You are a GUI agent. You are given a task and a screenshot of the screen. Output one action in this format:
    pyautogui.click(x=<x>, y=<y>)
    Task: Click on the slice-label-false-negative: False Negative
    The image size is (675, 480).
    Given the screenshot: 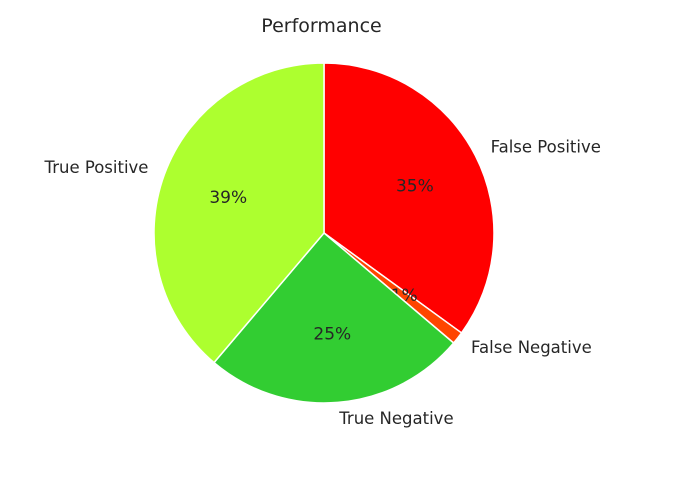 What is the action you would take?
    pyautogui.click(x=531, y=347)
    